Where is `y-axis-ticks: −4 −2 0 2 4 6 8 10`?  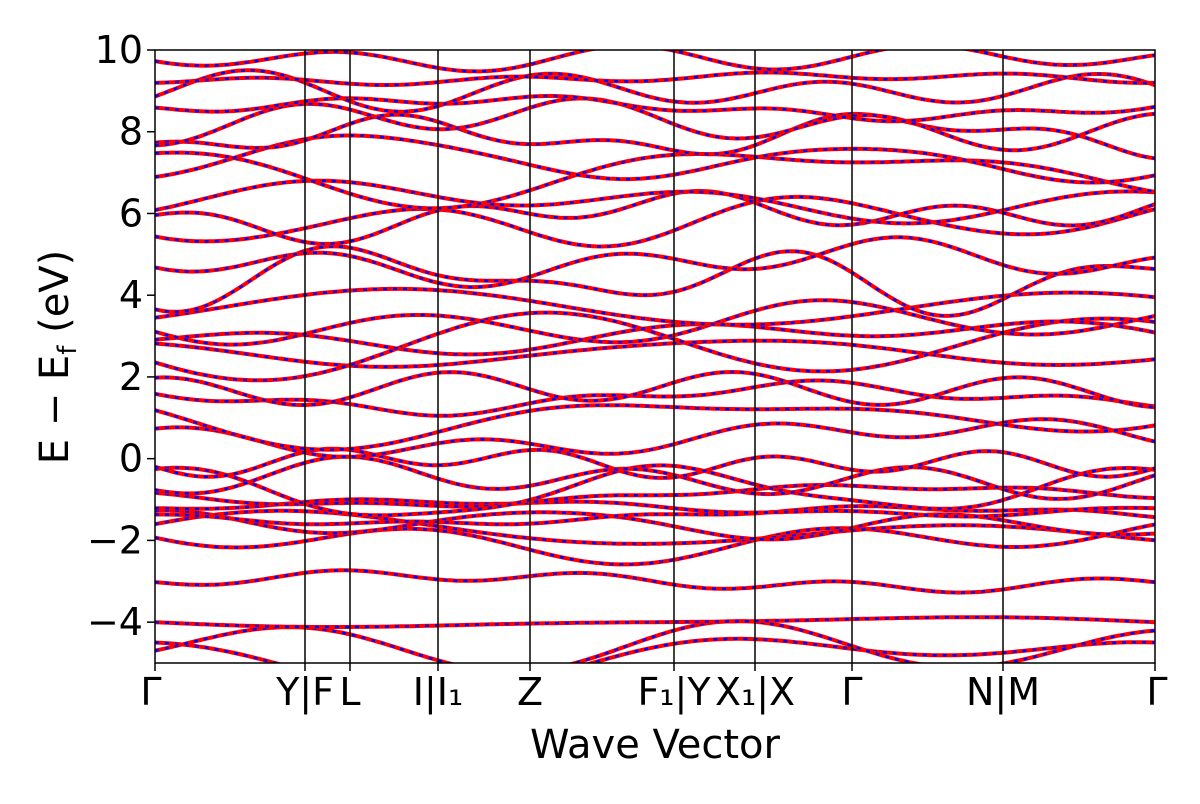 y-axis-ticks: −4 −2 0 2 4 6 8 10 is located at coordinates (121, 336).